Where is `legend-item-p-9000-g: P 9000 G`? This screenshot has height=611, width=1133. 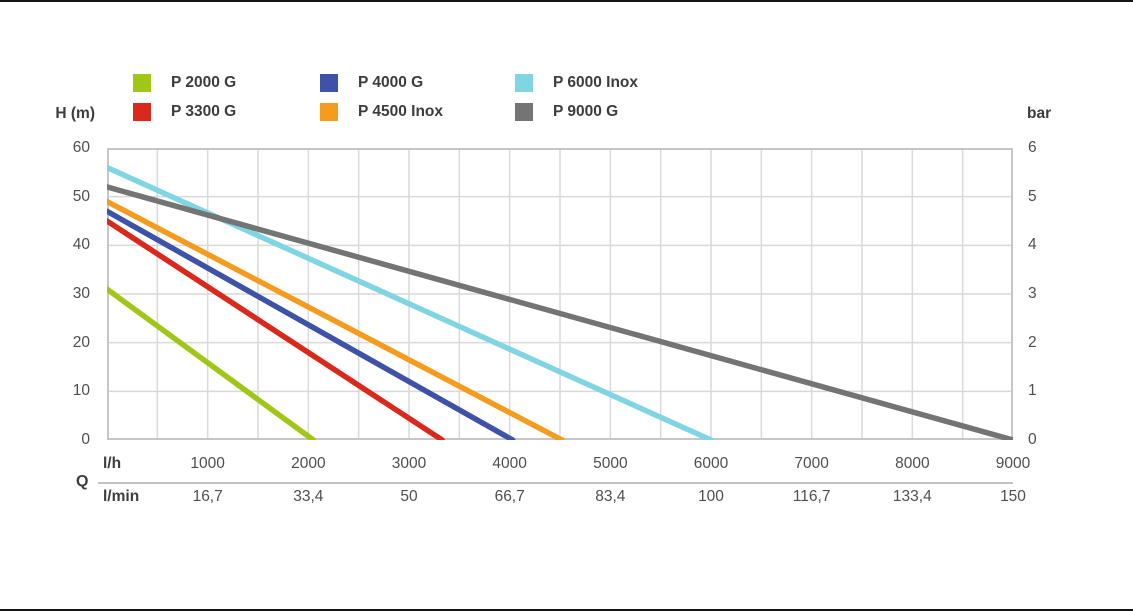 legend-item-p-9000-g: P 9000 G is located at coordinates (566, 112).